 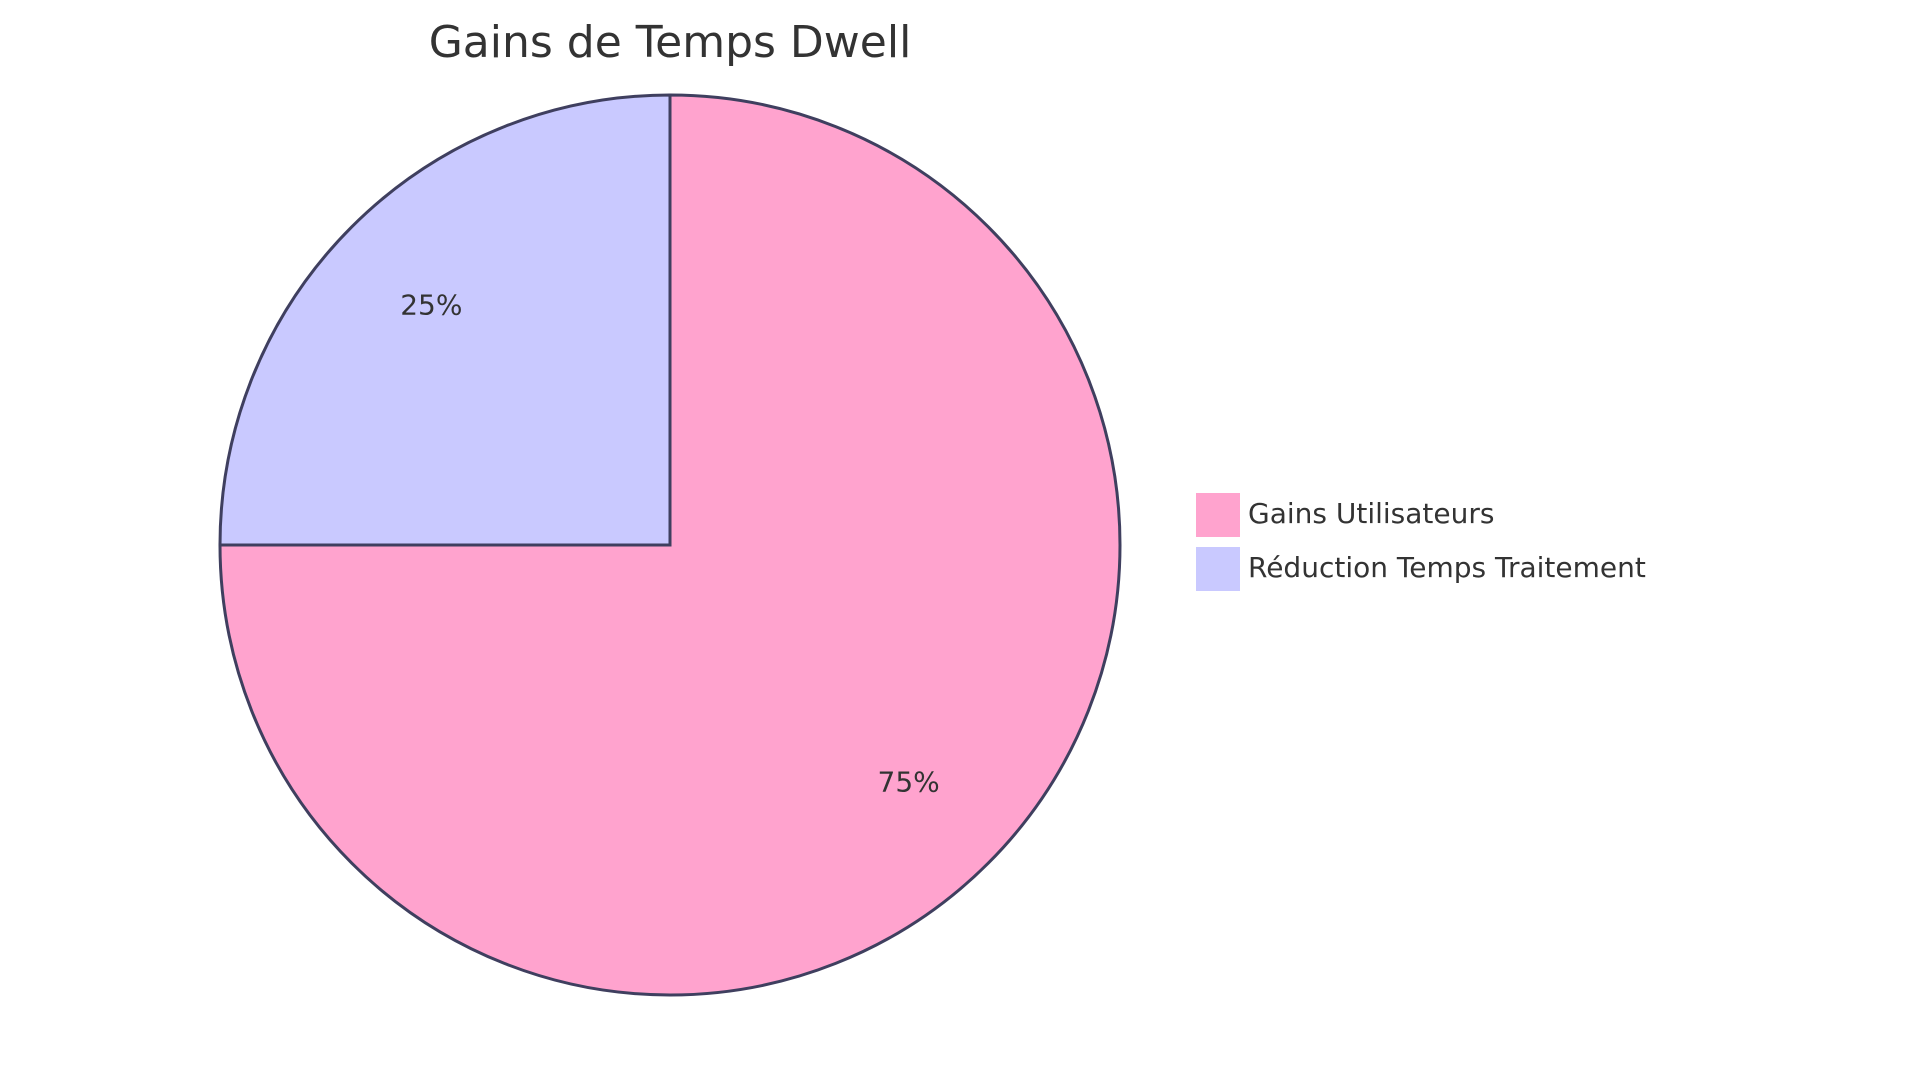 I want to click on pie-slice-label: 25%, so click(x=431, y=304).